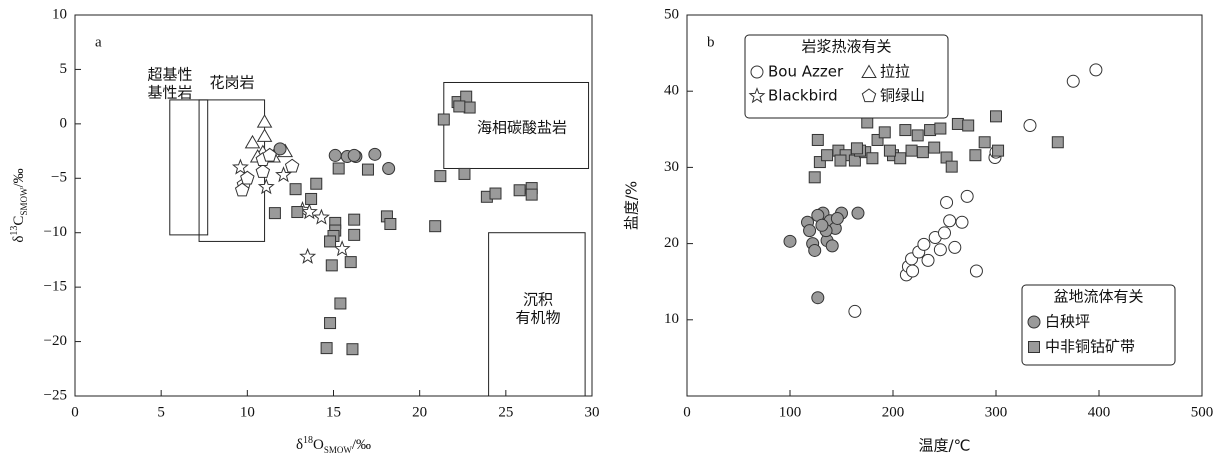 The image size is (1228, 461). I want to click on region-label: 超基性, so click(169, 75).